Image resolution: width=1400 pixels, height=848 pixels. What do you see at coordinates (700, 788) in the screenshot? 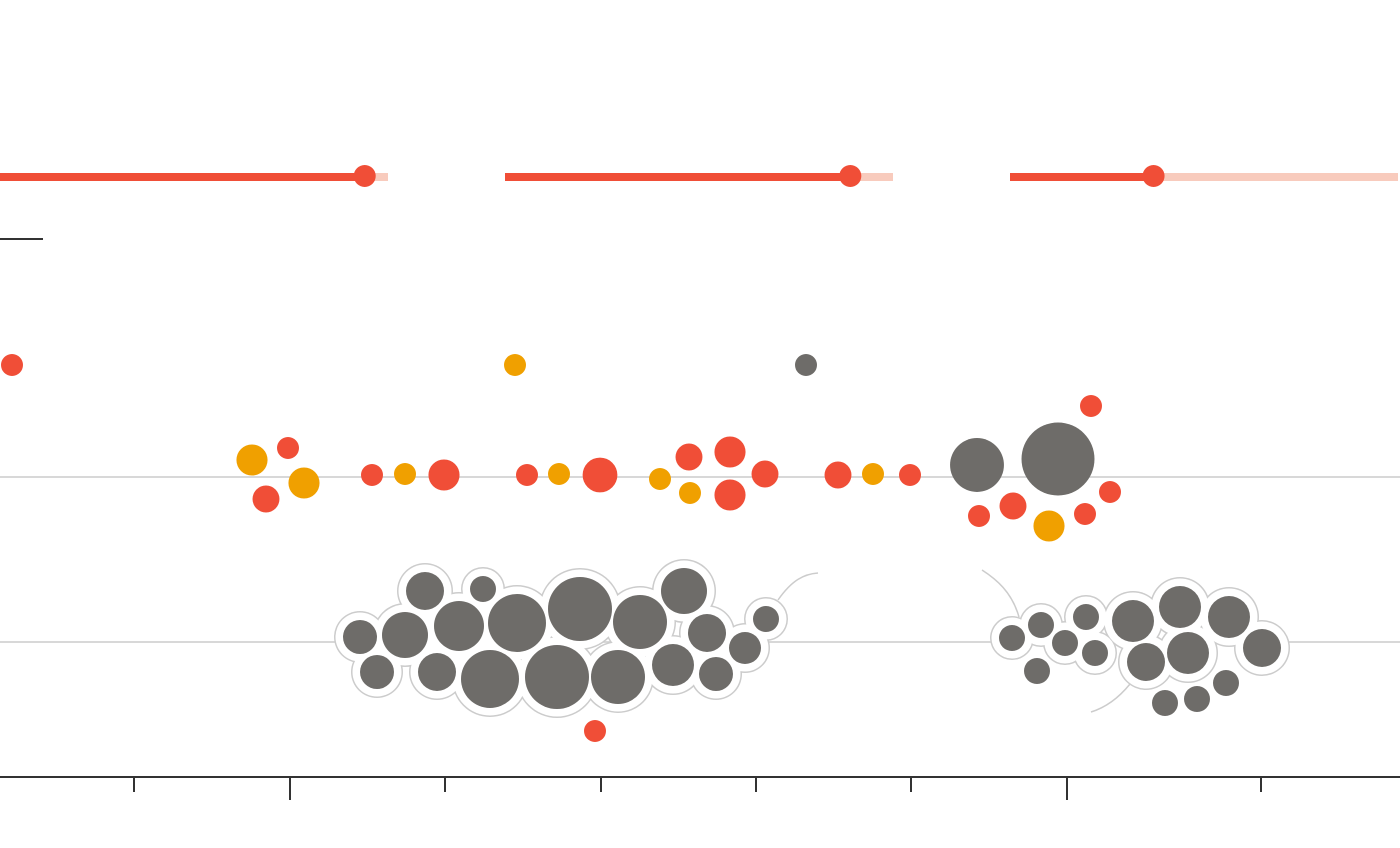
I see `x-axis` at bounding box center [700, 788].